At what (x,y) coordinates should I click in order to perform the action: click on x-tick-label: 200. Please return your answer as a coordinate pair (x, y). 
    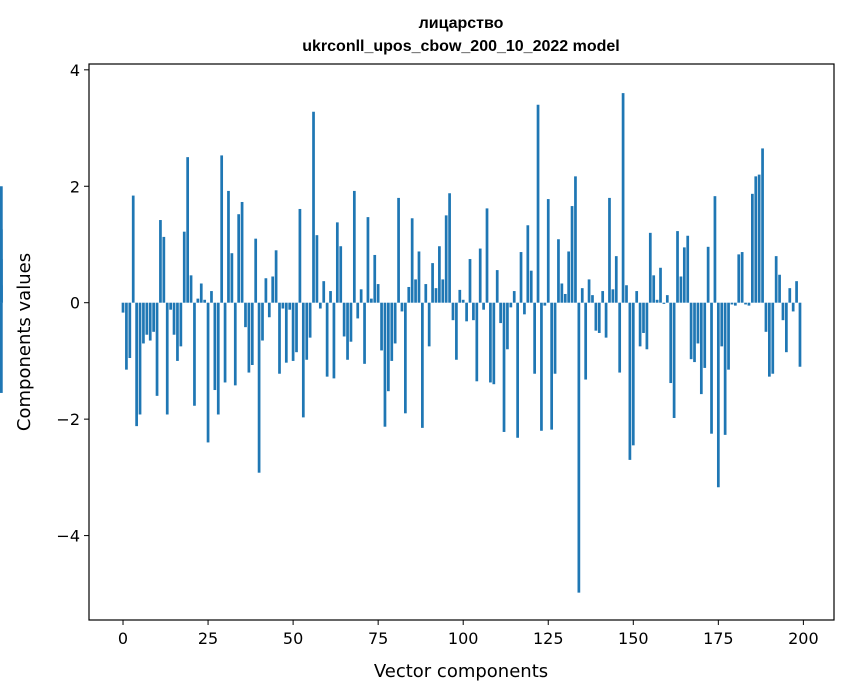
    Looking at the image, I should click on (803, 638).